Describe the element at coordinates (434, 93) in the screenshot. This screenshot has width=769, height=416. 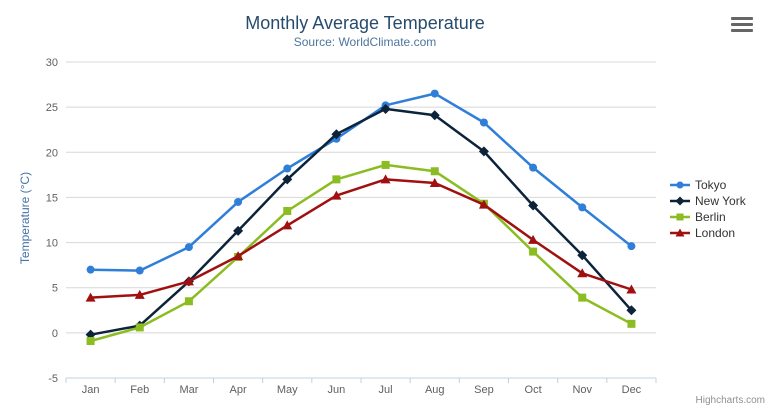
I see `data-point-tokyo-aug` at that location.